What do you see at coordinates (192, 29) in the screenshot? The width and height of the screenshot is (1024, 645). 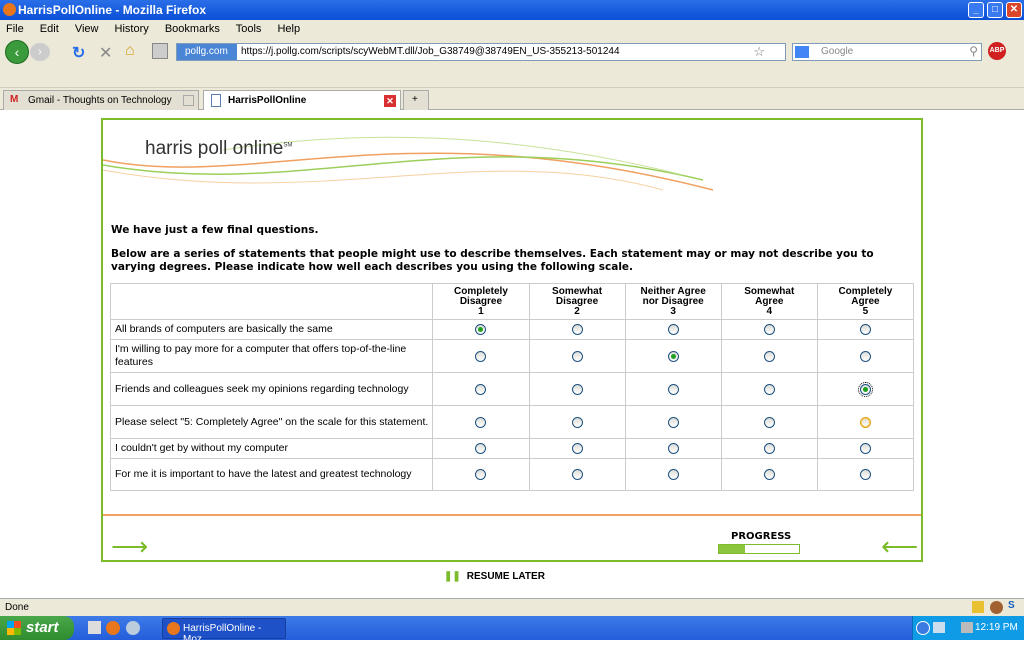 I see `menu-bookmarks: Bookmarks` at bounding box center [192, 29].